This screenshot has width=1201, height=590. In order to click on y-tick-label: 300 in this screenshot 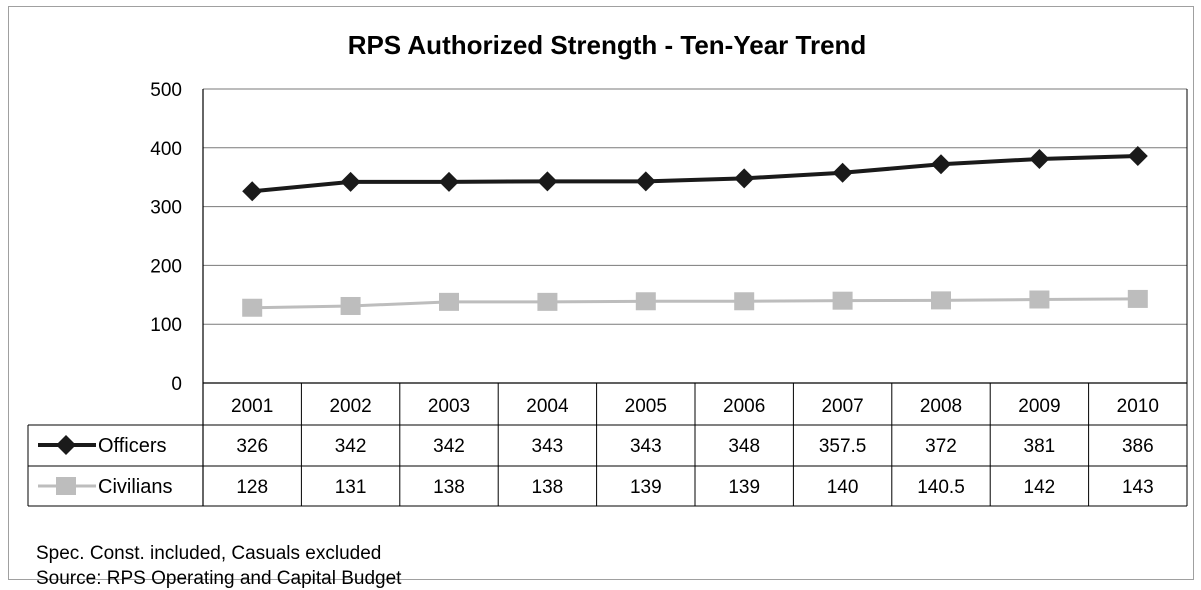, I will do `click(166, 208)`.